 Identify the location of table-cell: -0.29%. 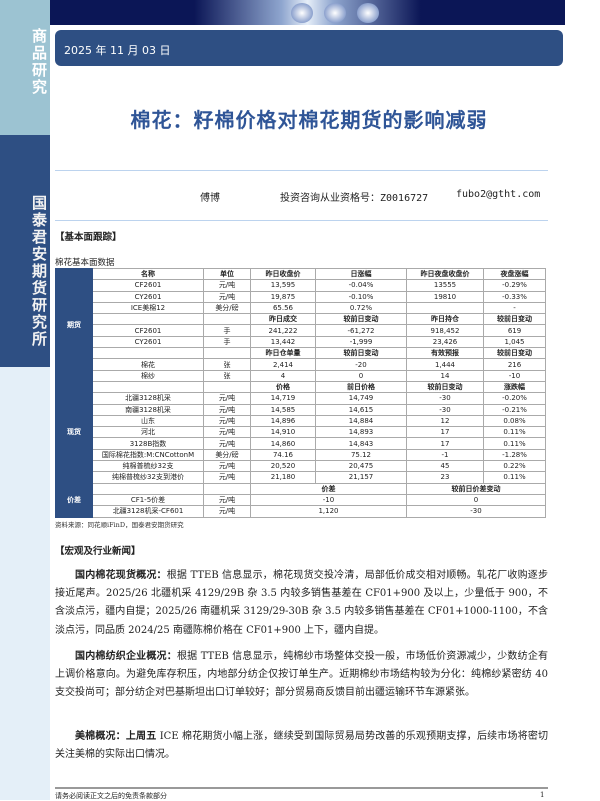
(514, 285).